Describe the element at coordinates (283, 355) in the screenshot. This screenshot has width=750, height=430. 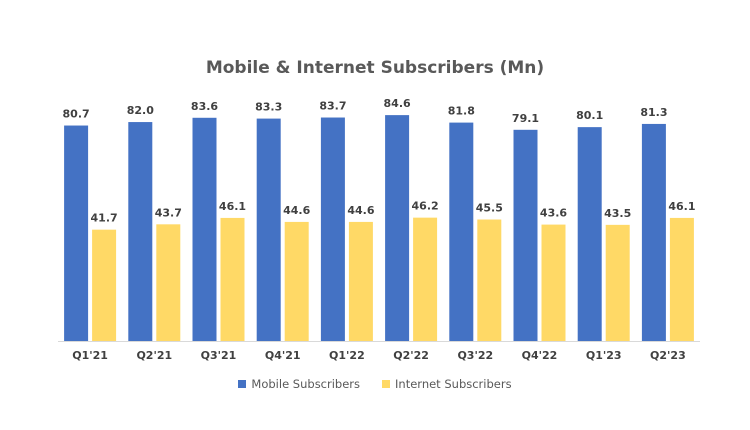
I see `x-tick-label-3: Q4'21` at that location.